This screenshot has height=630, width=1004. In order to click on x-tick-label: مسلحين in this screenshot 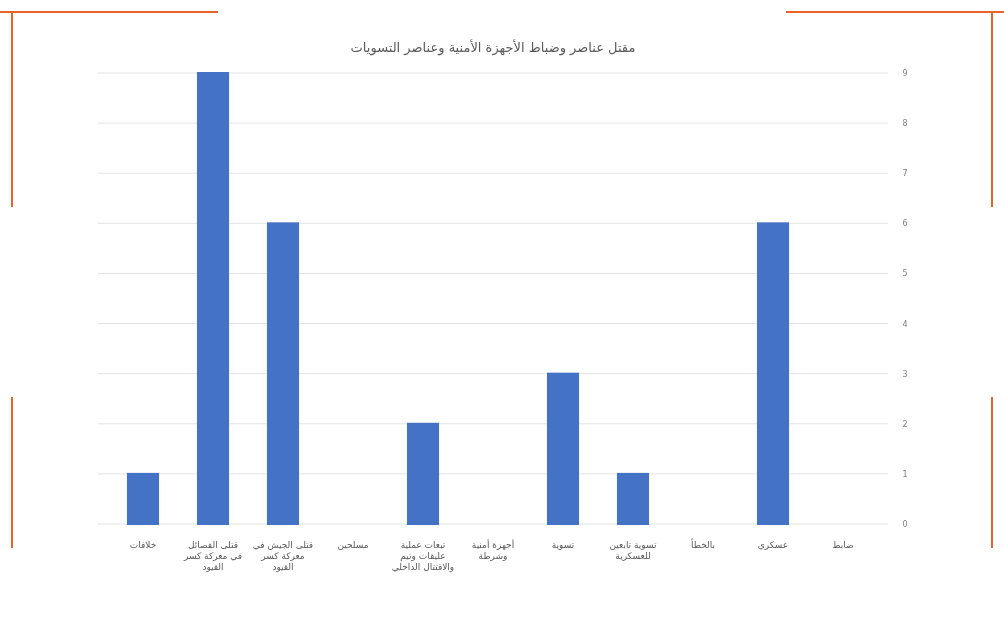, I will do `click(353, 545)`.